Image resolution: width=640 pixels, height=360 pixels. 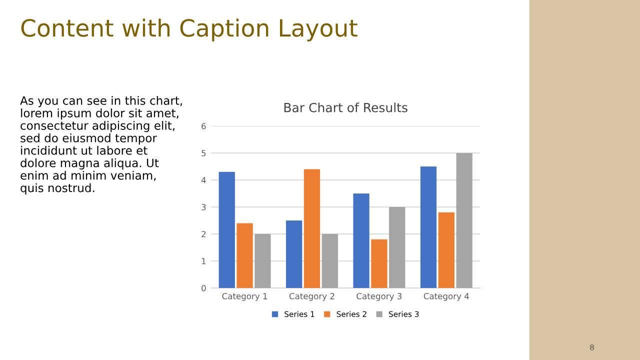 What do you see at coordinates (446, 297) in the screenshot?
I see `x-tick-label: Category 4` at bounding box center [446, 297].